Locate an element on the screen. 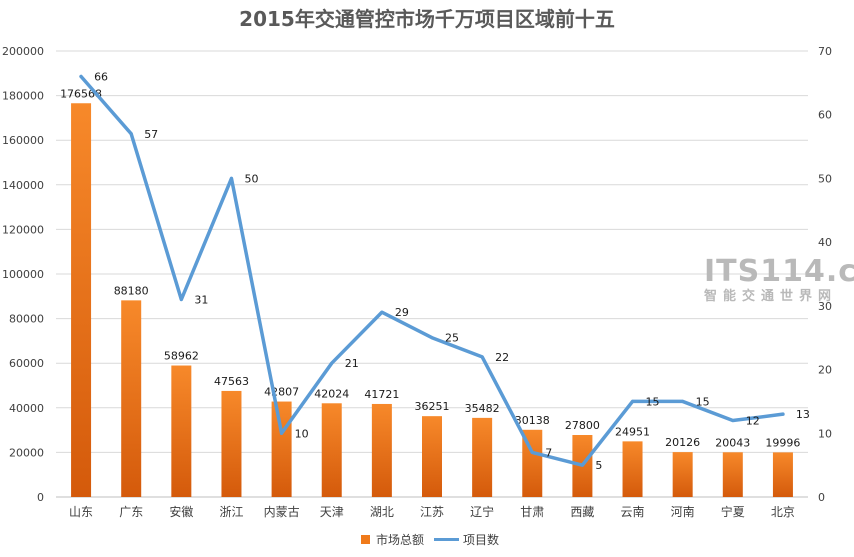 This screenshot has width=854, height=557. y-left-tick-label: 0 is located at coordinates (40, 497).